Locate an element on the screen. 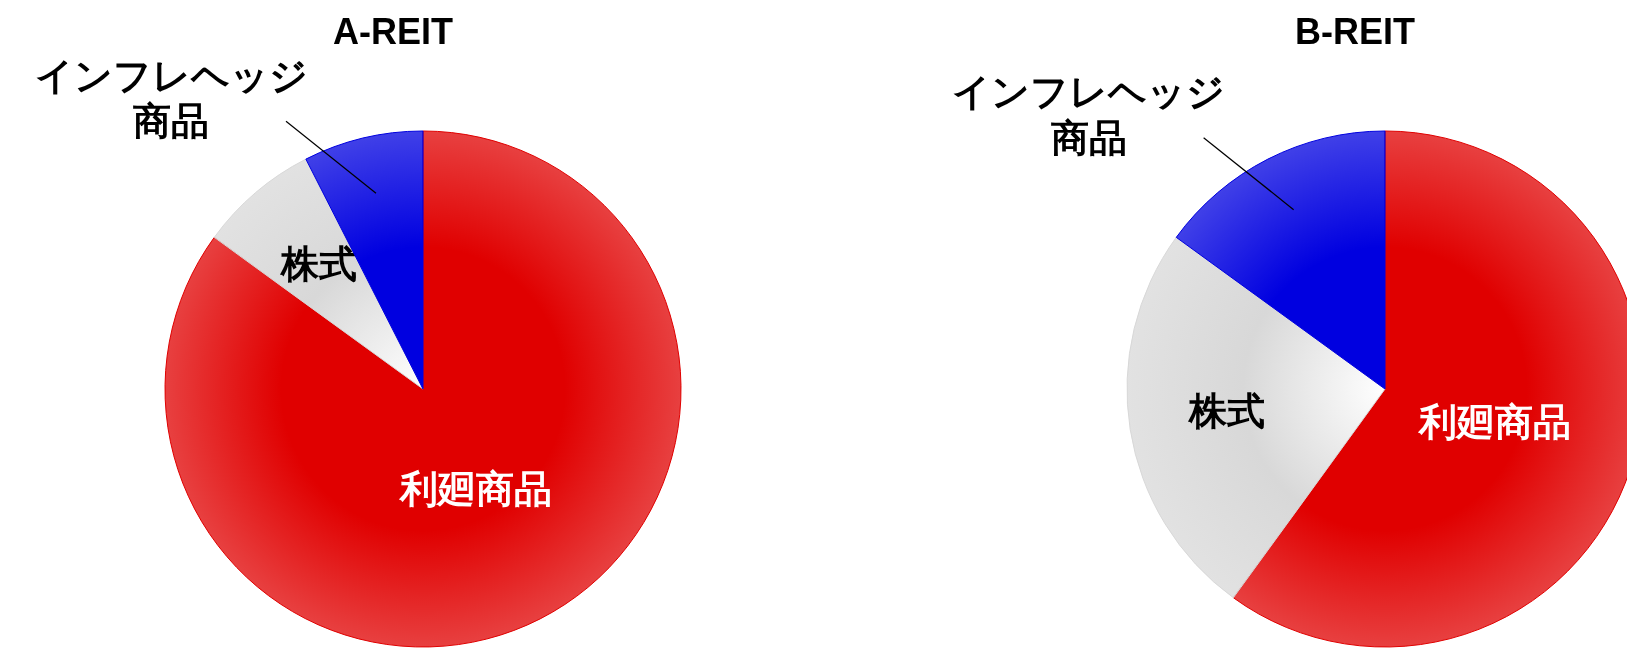 This screenshot has width=1627, height=649. chart-title: B-REIT is located at coordinates (1355, 31).